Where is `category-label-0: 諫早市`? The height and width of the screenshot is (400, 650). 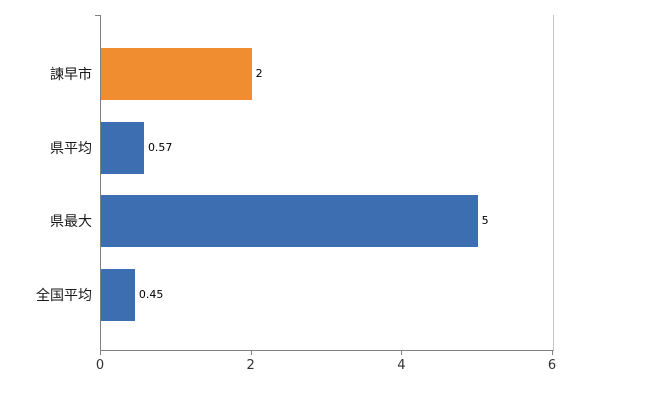 category-label-0: 諫早市 is located at coordinates (71, 74).